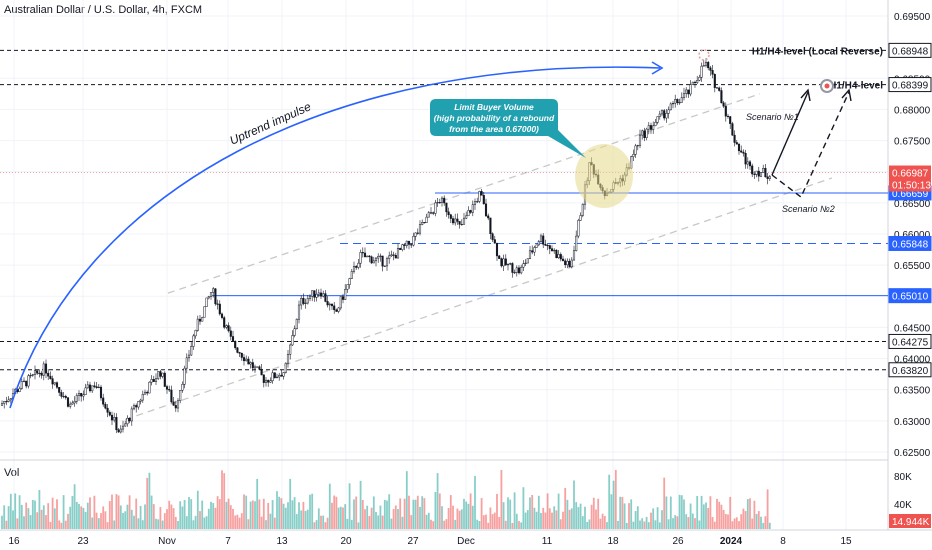  I want to click on peak-marker-icon, so click(704, 55).